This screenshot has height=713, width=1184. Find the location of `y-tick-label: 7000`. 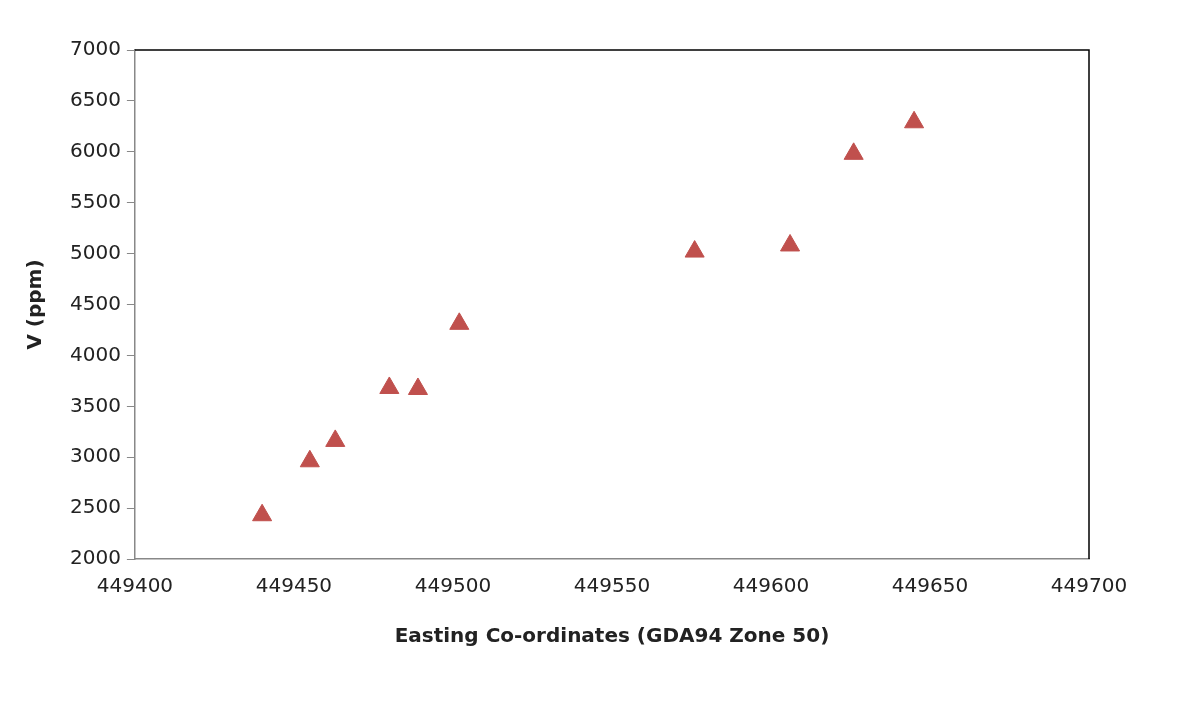

y-tick-label: 7000 is located at coordinates (95, 48).